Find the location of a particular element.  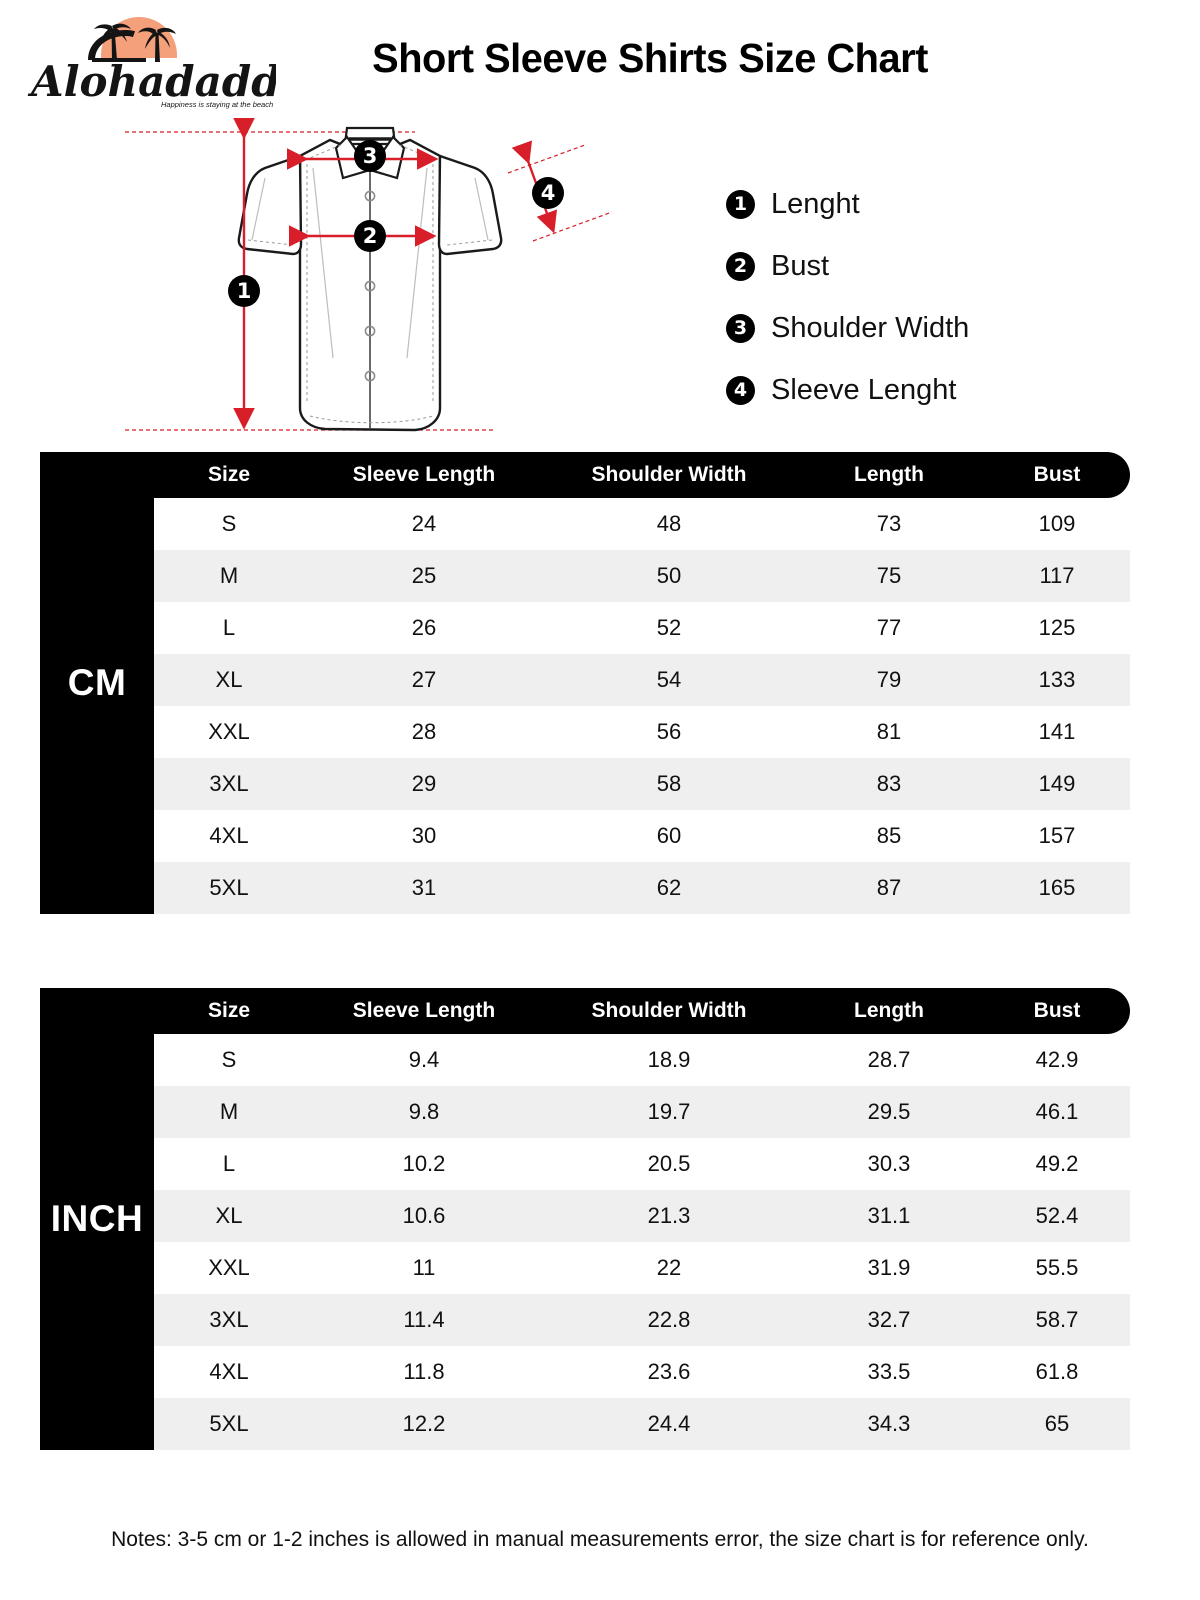

cell-shoulder-width: 48 is located at coordinates (669, 523).